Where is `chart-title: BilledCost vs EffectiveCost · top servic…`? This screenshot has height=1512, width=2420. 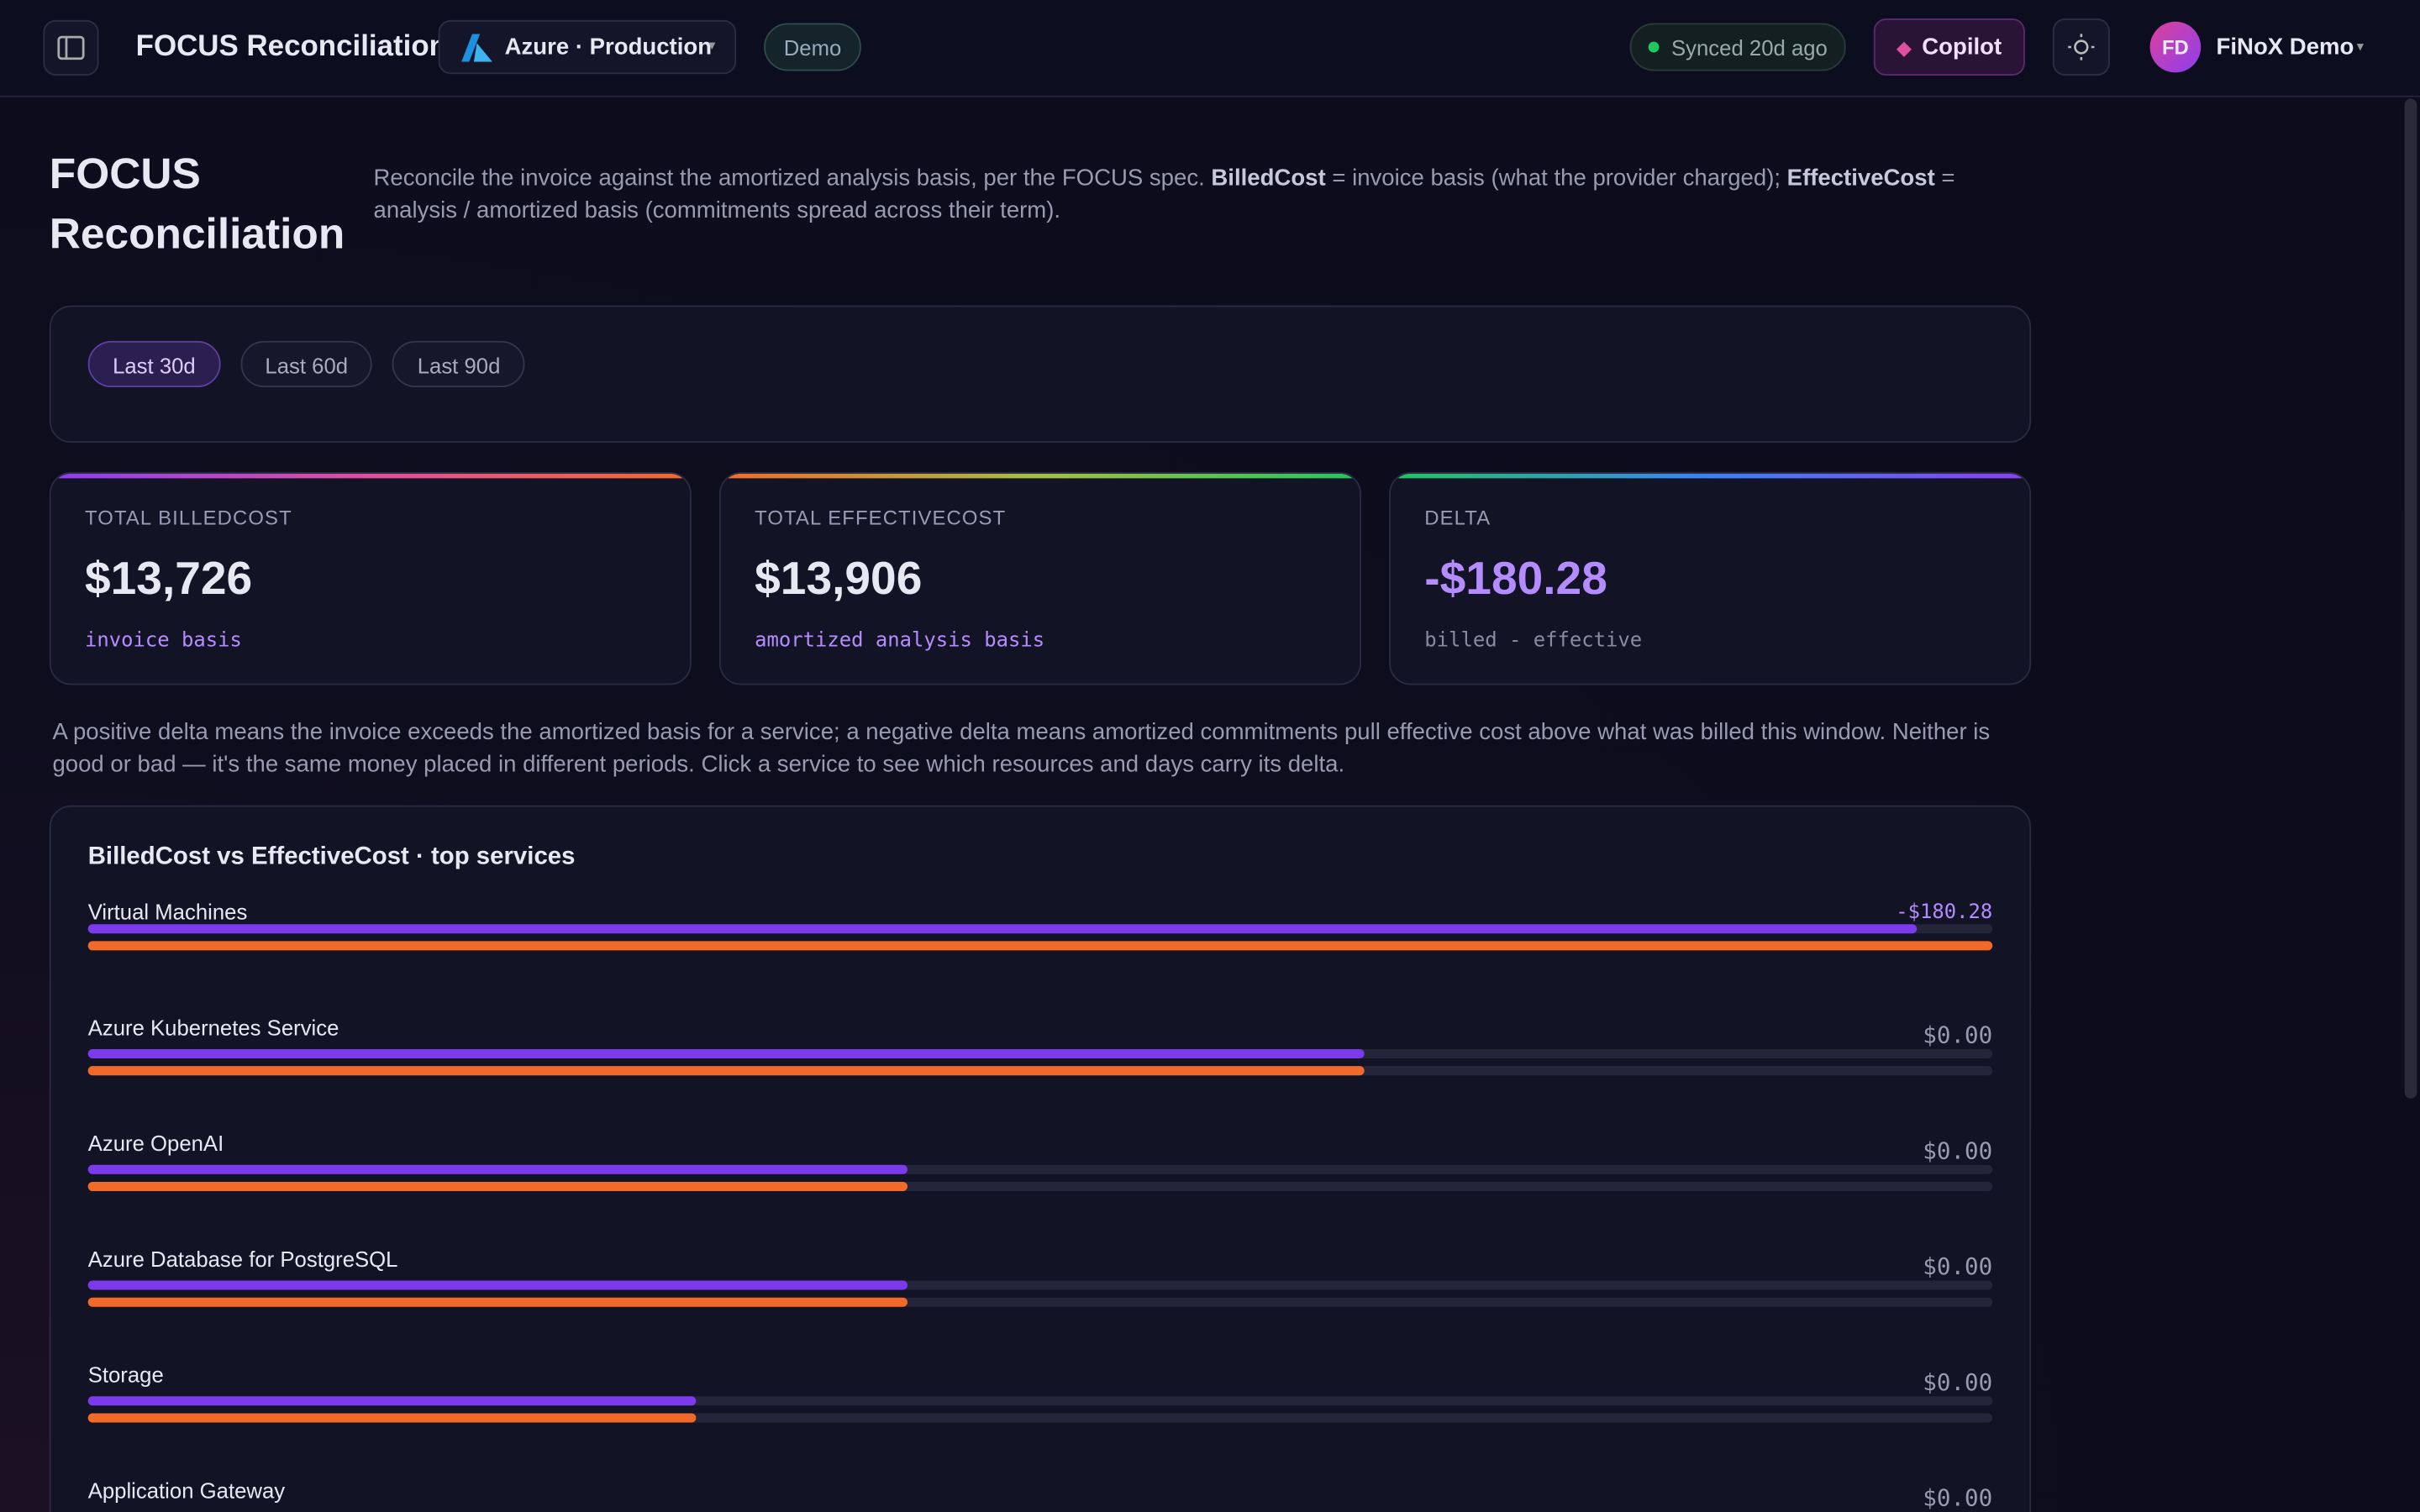 chart-title: BilledCost vs EffectiveCost · top servic… is located at coordinates (331, 856).